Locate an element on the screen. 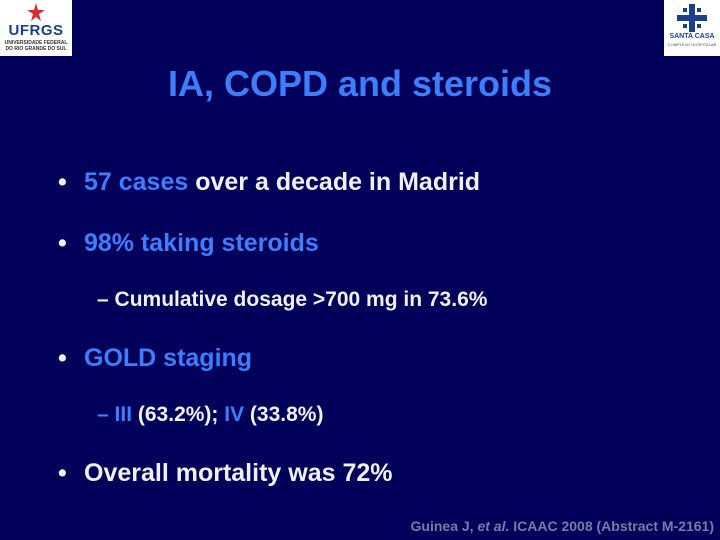  bullet-mortality: • Overall mortality was 72% is located at coordinates (225, 473).